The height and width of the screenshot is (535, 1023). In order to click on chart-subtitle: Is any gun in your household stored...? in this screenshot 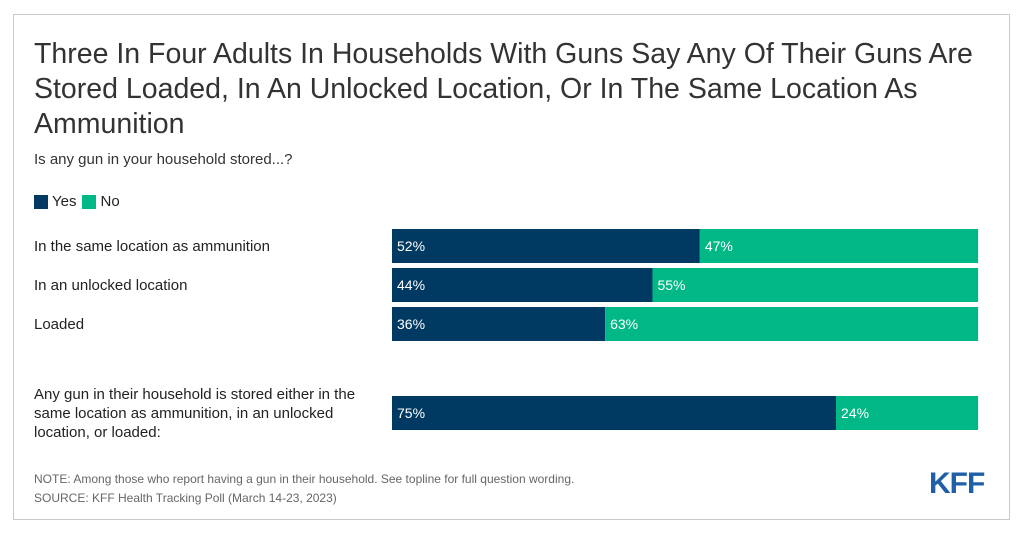, I will do `click(163, 159)`.